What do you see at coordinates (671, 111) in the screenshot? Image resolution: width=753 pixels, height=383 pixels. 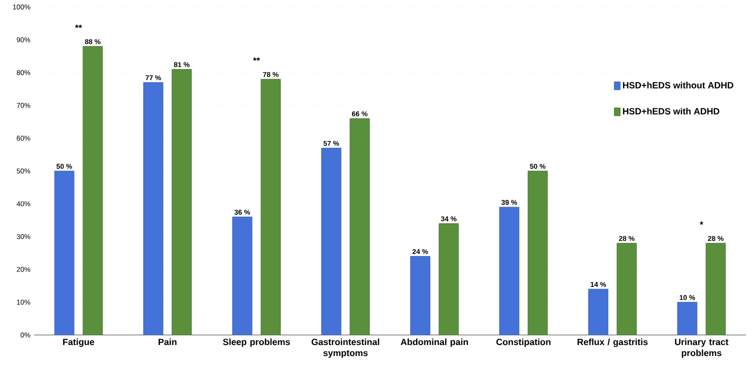 I see `legend-label: HSD+hEDS with ADHD` at bounding box center [671, 111].